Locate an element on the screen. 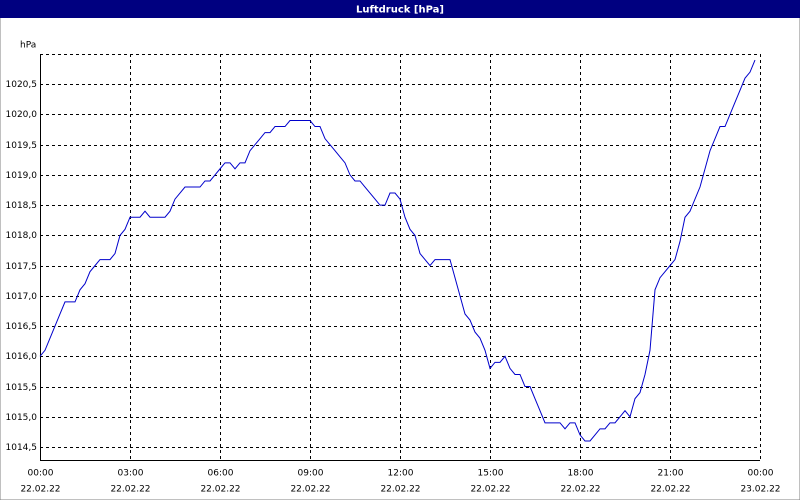  y-tick-label: 1017,0 is located at coordinates (22, 297).